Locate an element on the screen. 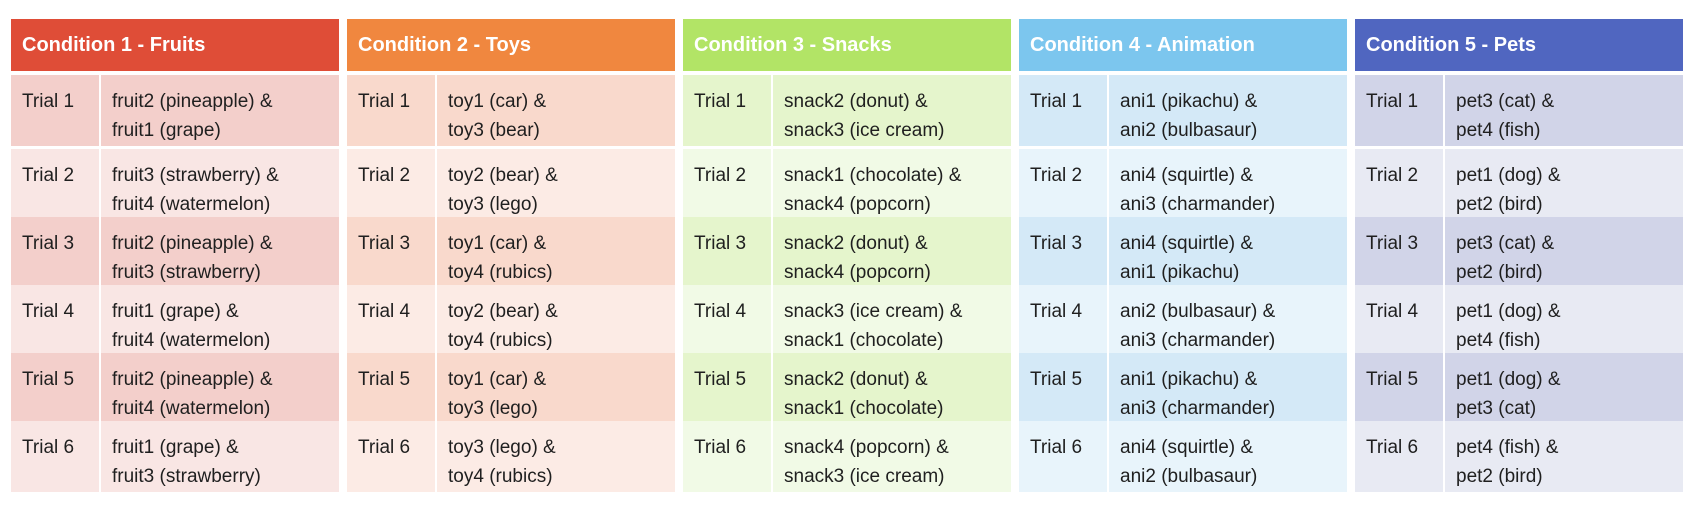 The image size is (1696, 524). trial-pair: ani4 (squirtle) & ani2 (bulbasaur) is located at coordinates (1228, 456).